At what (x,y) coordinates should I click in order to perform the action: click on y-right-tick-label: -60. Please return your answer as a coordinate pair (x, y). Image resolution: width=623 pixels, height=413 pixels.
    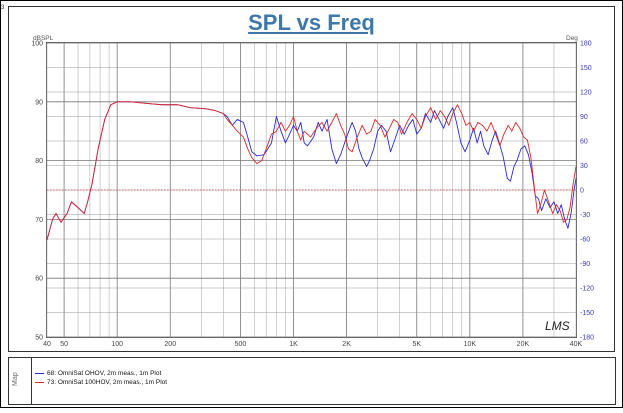
    Looking at the image, I should click on (585, 240).